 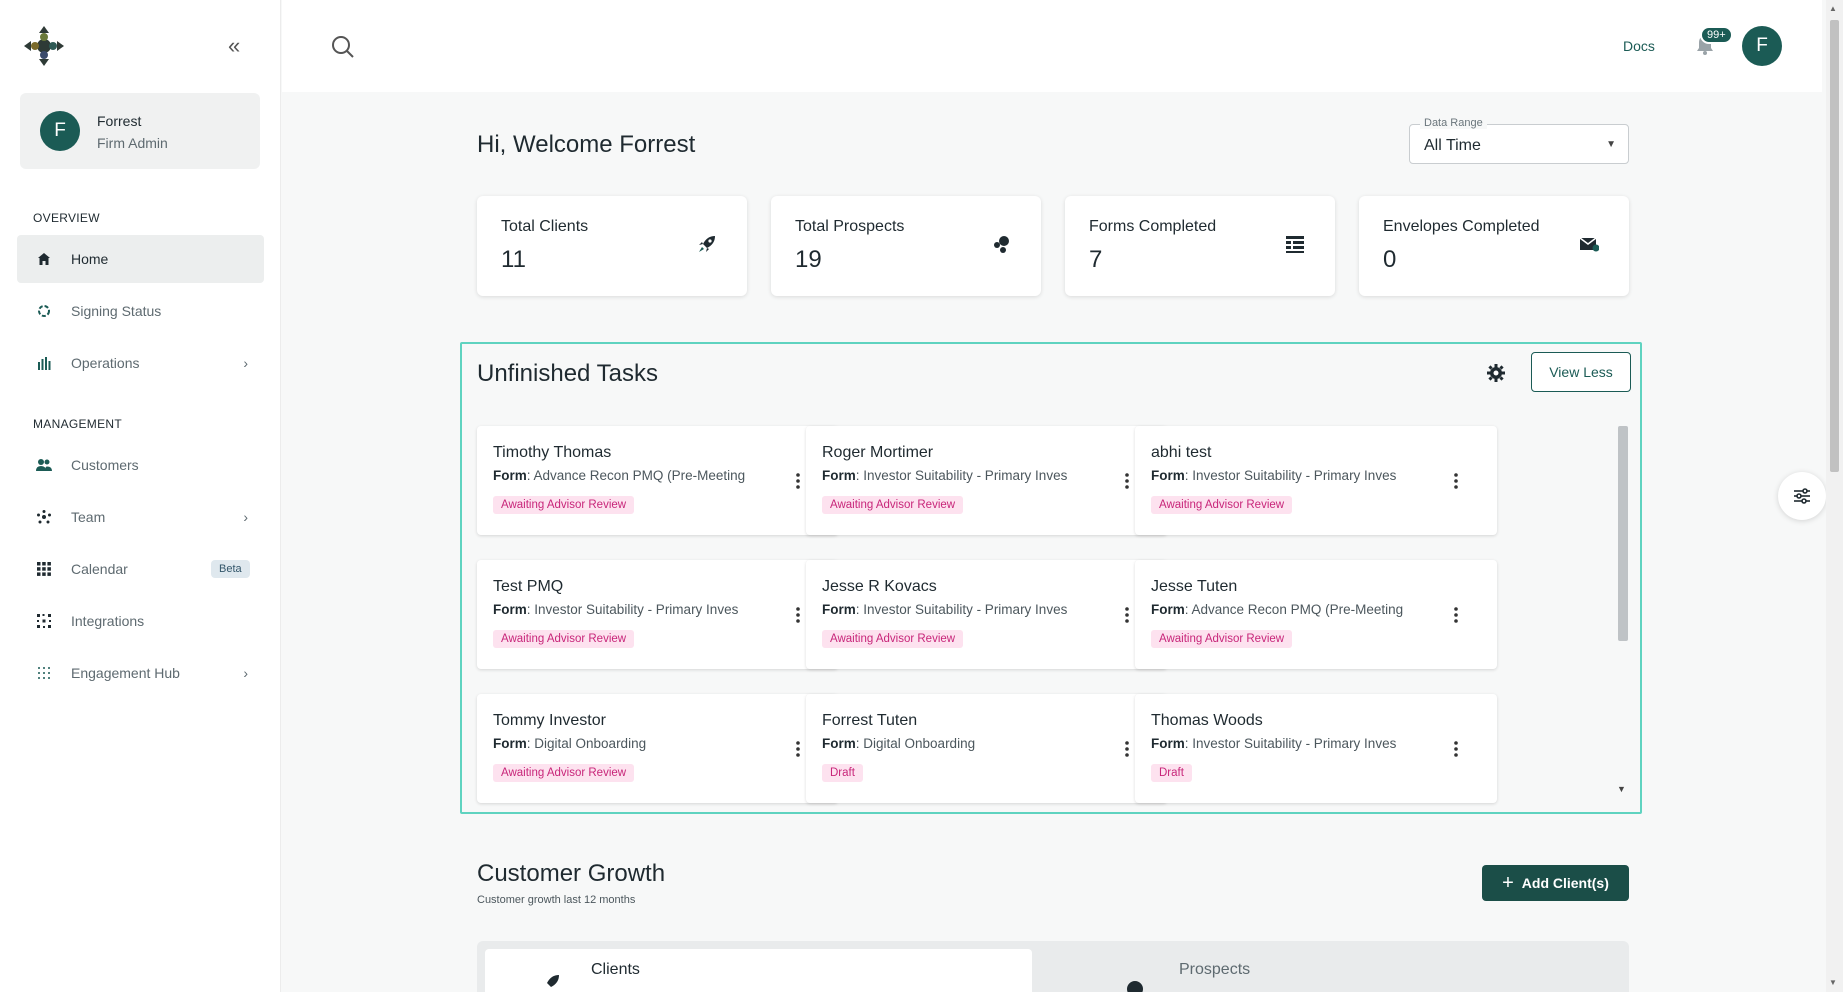 What do you see at coordinates (66, 218) in the screenshot?
I see `overview-section-title: OVERVIEW` at bounding box center [66, 218].